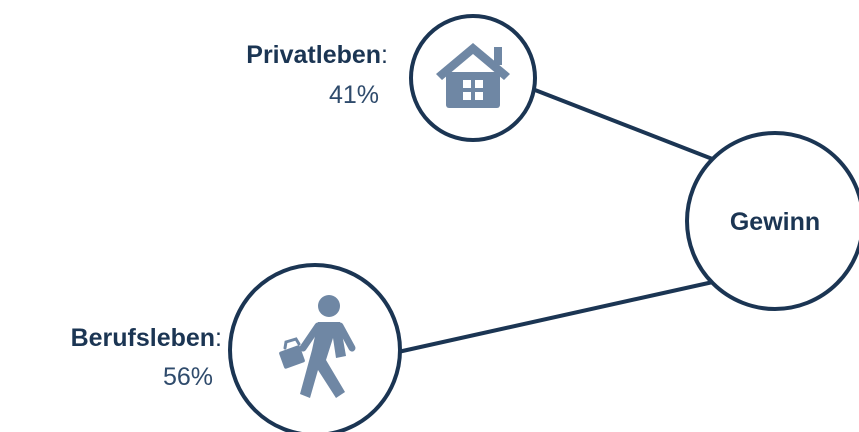  I want to click on node-title: Berufsleben:, so click(146, 338).